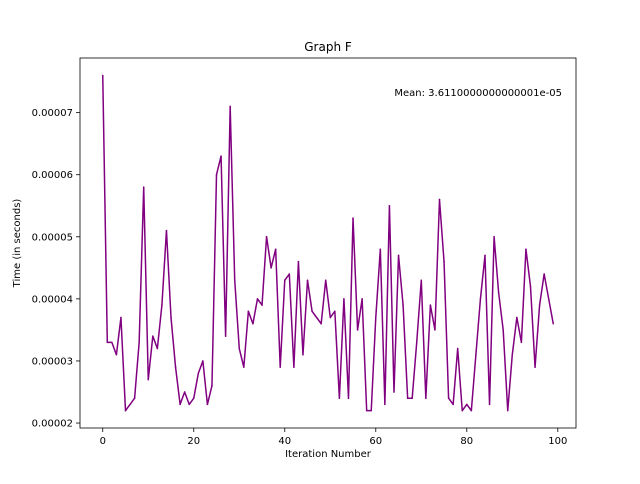 This screenshot has width=640, height=484. What do you see at coordinates (52, 175) in the screenshot?
I see `y-tick-label: 0.00006` at bounding box center [52, 175].